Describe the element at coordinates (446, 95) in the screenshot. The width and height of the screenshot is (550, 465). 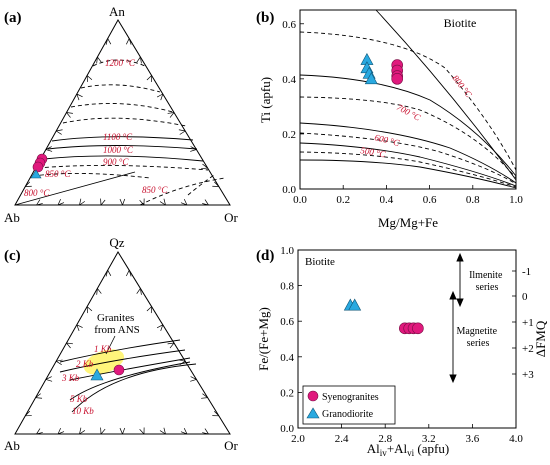
I see `isotherm-b1` at that location.